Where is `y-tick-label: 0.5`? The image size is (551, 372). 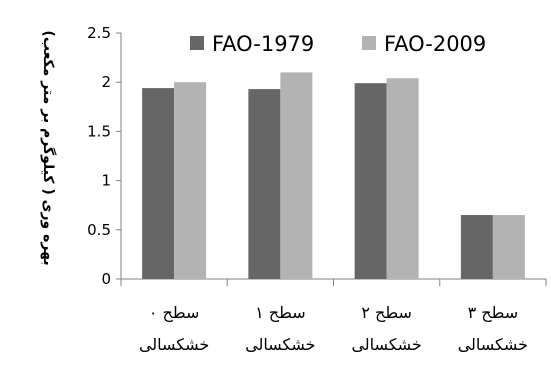 y-tick-label: 0.5 is located at coordinates (99, 230).